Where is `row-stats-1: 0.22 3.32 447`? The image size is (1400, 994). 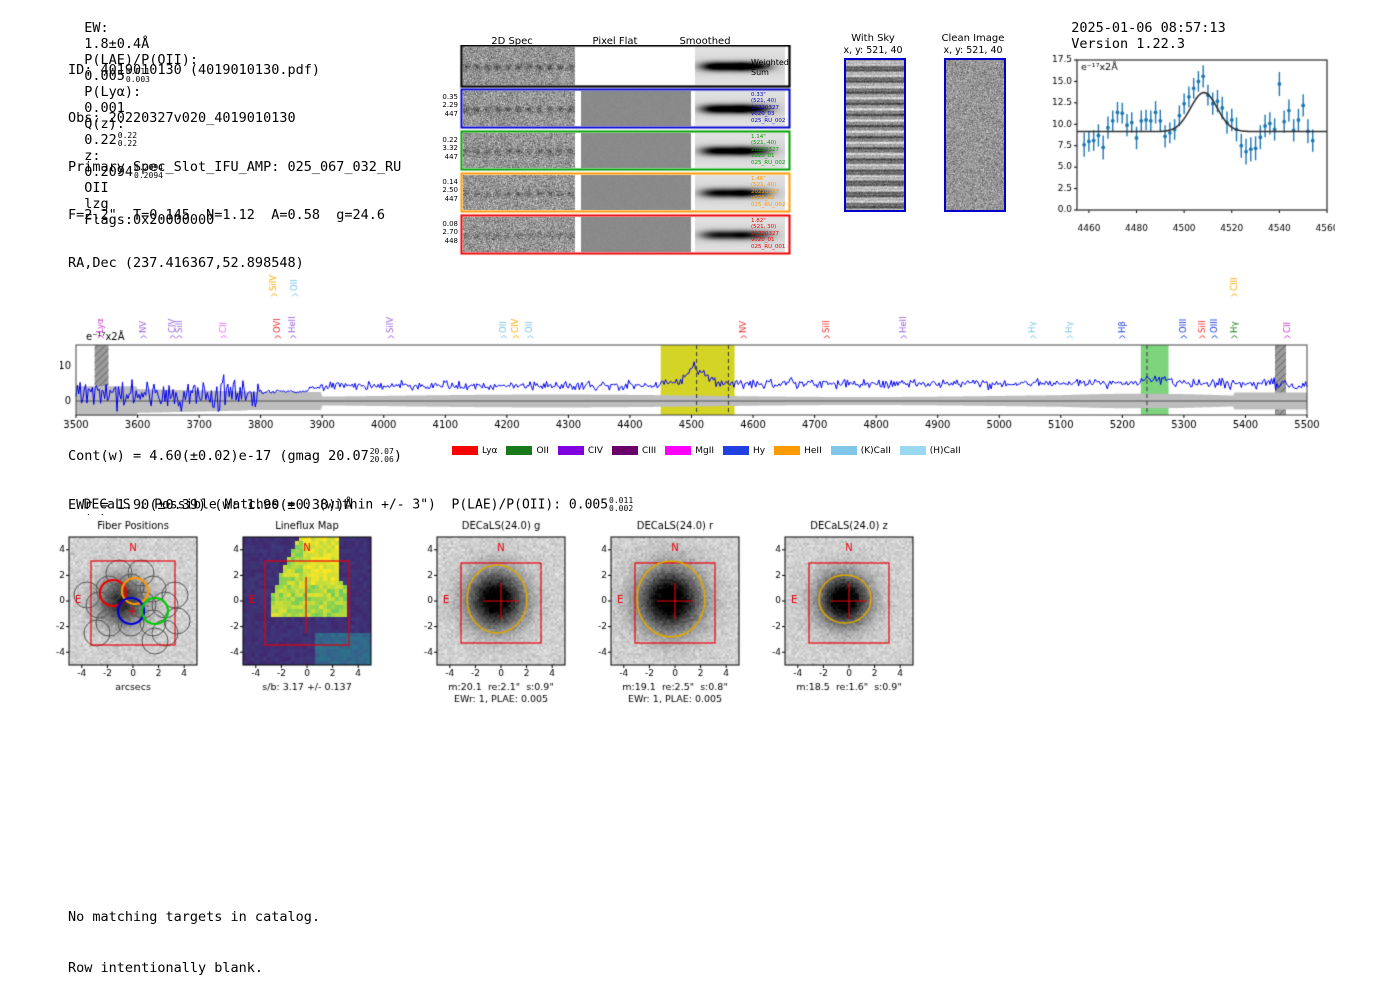 row-stats-1: 0.22 3.32 447 is located at coordinates (450, 148).